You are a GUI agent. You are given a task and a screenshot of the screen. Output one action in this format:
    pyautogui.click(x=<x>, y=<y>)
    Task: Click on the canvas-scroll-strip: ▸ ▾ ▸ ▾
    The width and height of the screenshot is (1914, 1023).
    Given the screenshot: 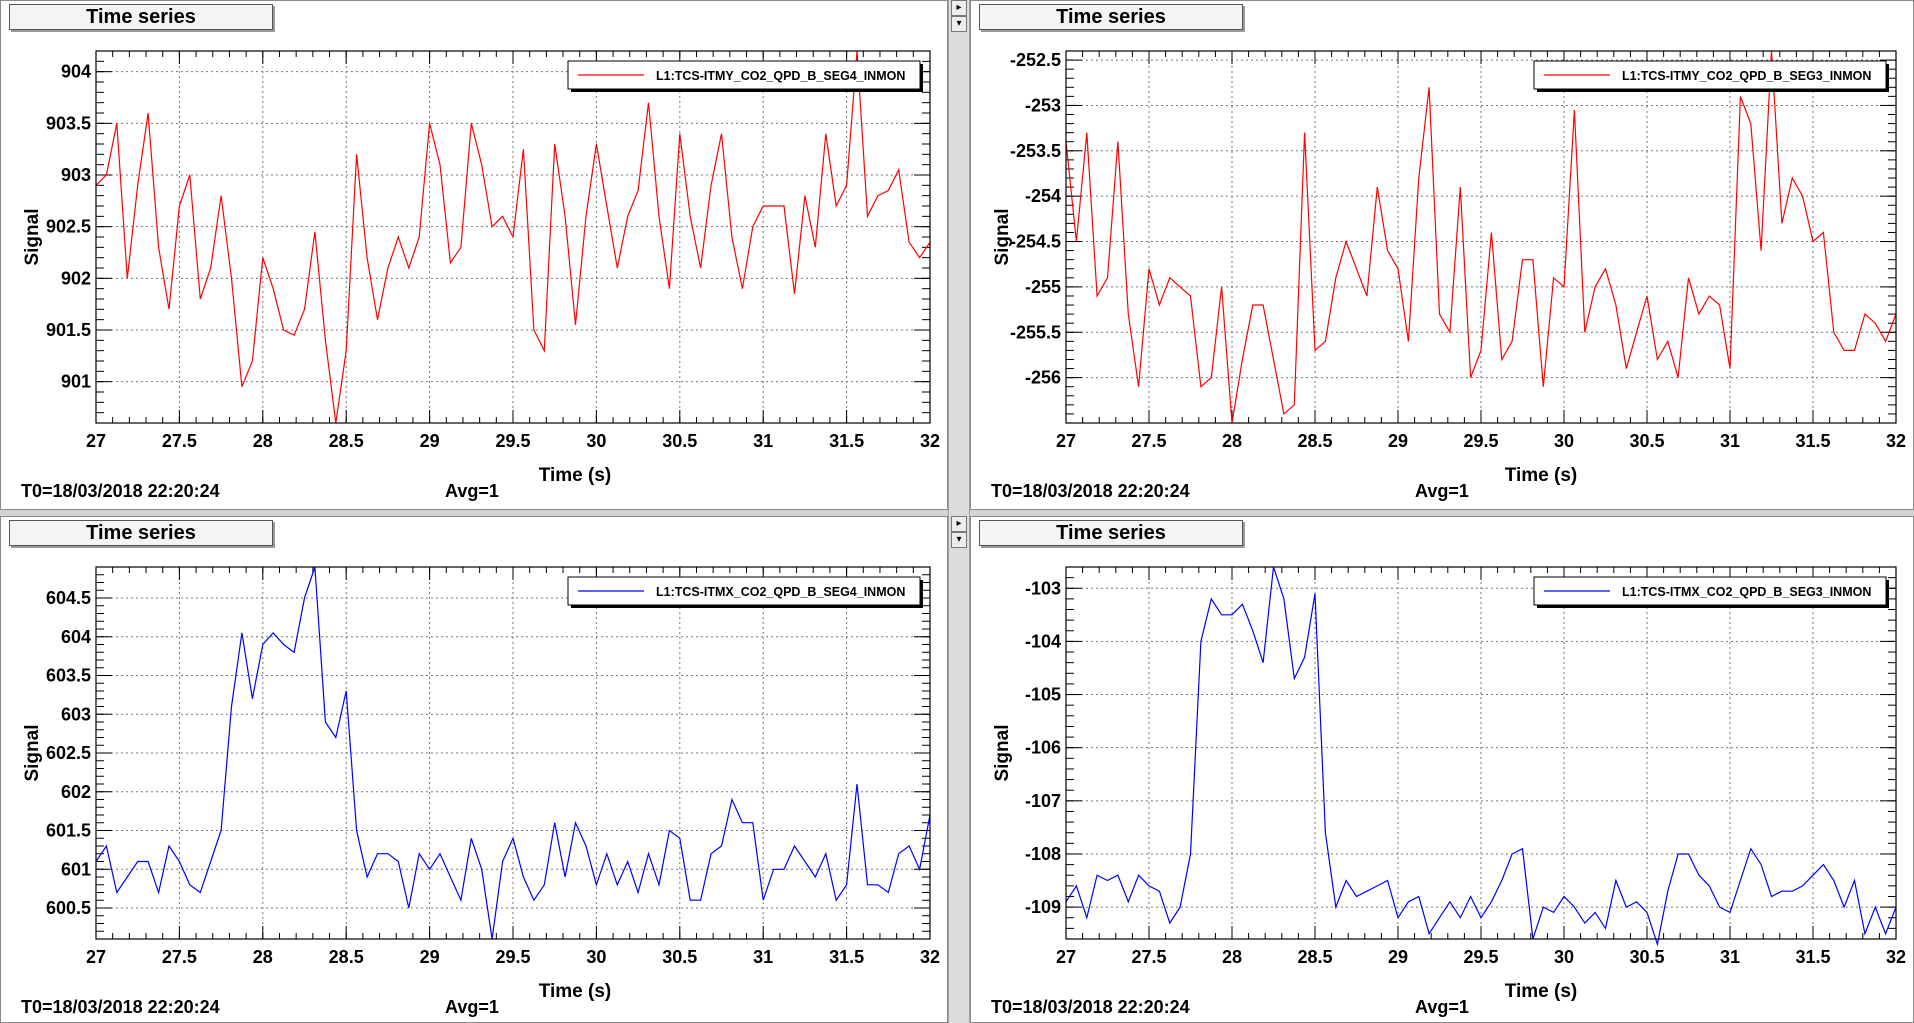 What is the action you would take?
    pyautogui.click(x=959, y=511)
    